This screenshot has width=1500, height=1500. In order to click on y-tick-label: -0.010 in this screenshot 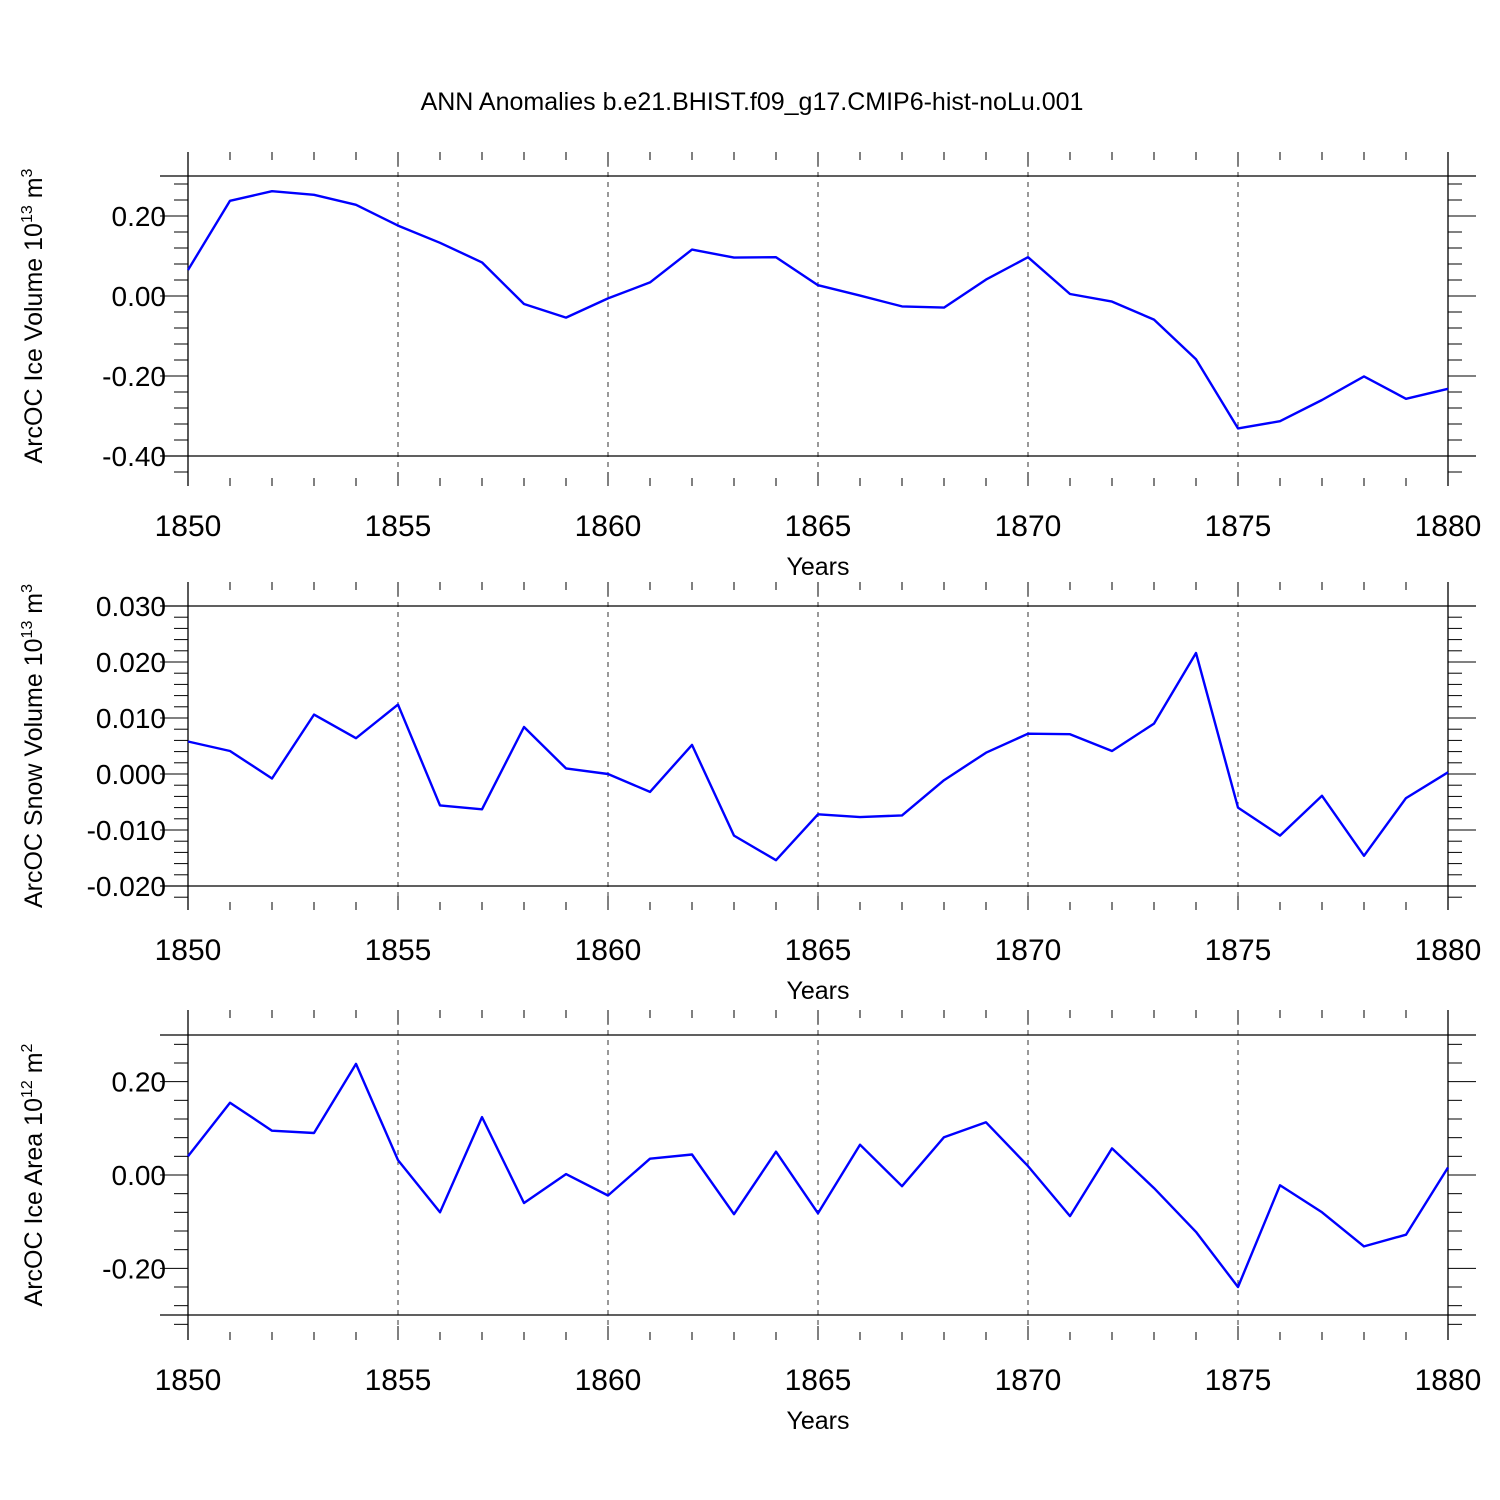, I will do `click(126, 830)`.